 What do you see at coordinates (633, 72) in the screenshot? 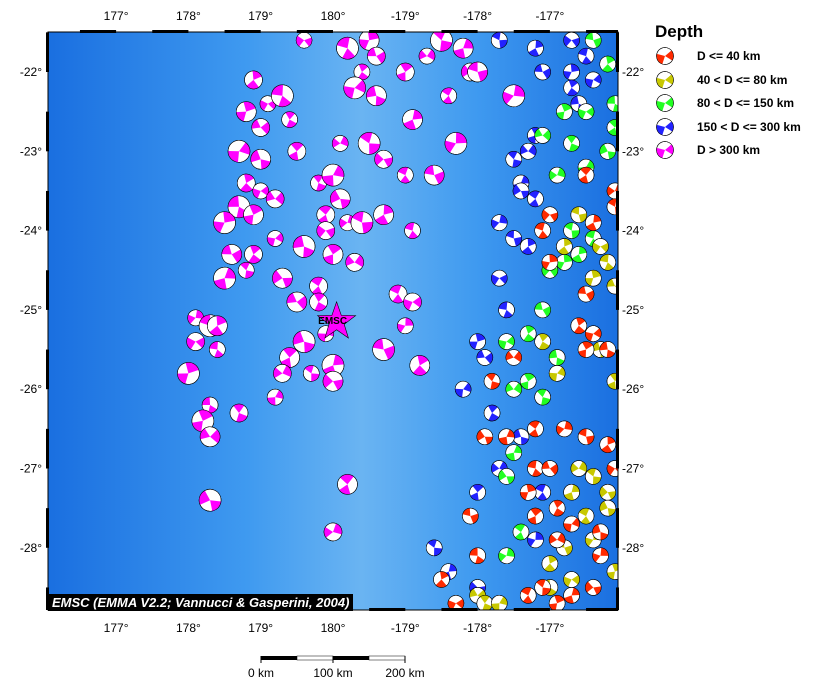
I see `lat-tick-label: -22°` at bounding box center [633, 72].